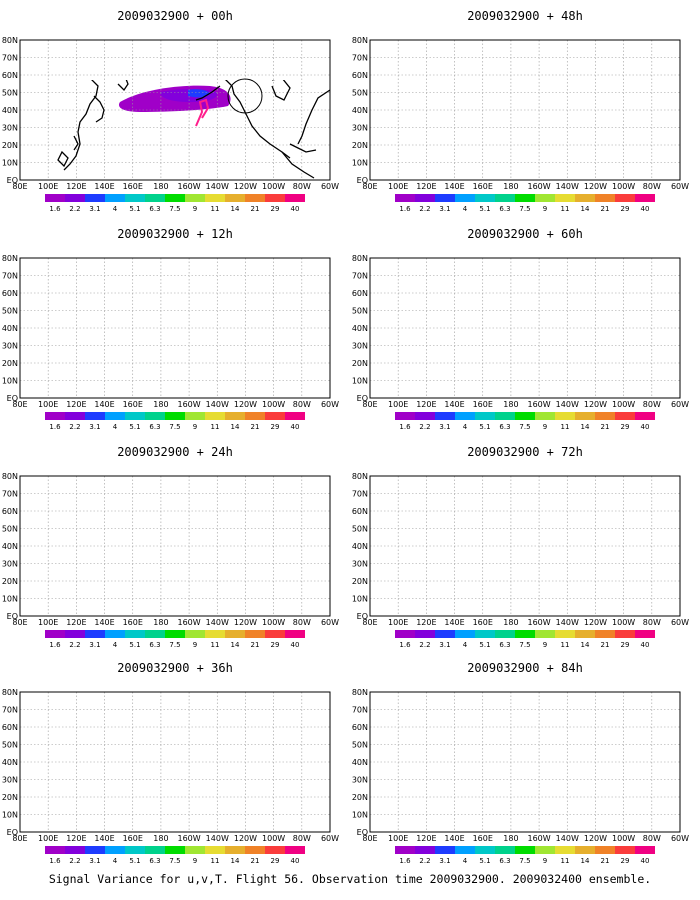 Image resolution: width=700 pixels, height=900 pixels. Describe the element at coordinates (215, 645) in the screenshot. I see `colorbar-label: 11` at that location.